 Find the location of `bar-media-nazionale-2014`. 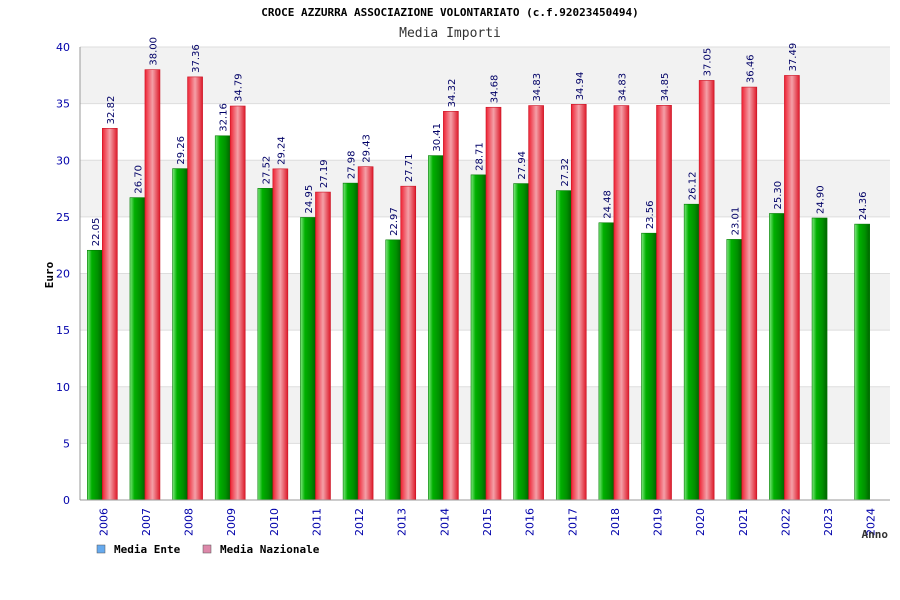

bar-media-nazionale-2014 is located at coordinates (451, 306).